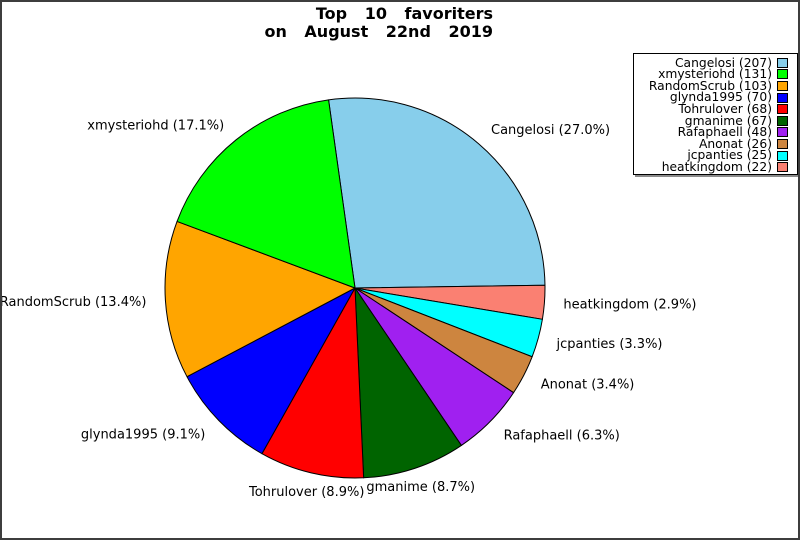 This screenshot has width=800, height=540. What do you see at coordinates (550, 130) in the screenshot?
I see `pie-label-cangelosi: Cangelosi (27.0%)` at bounding box center [550, 130].